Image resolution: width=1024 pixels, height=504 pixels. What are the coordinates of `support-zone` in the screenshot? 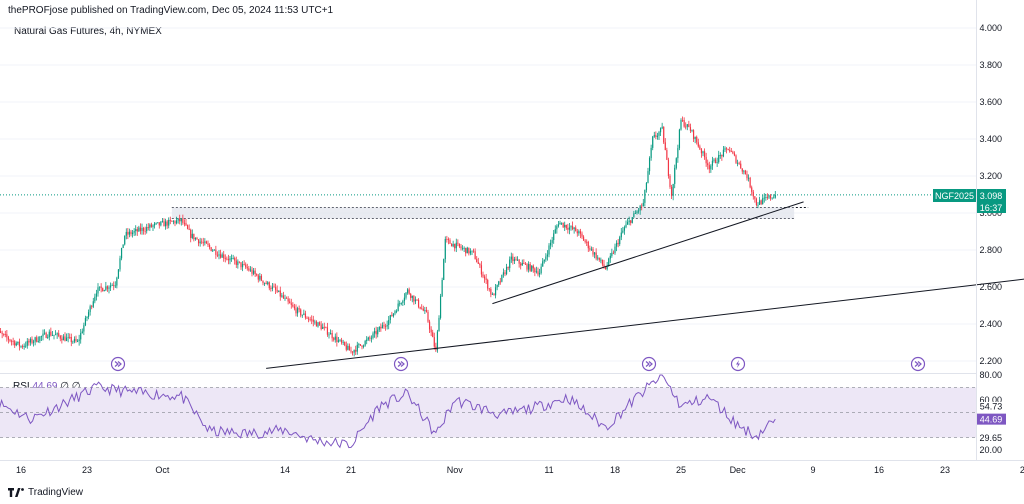 It's located at (483, 213).